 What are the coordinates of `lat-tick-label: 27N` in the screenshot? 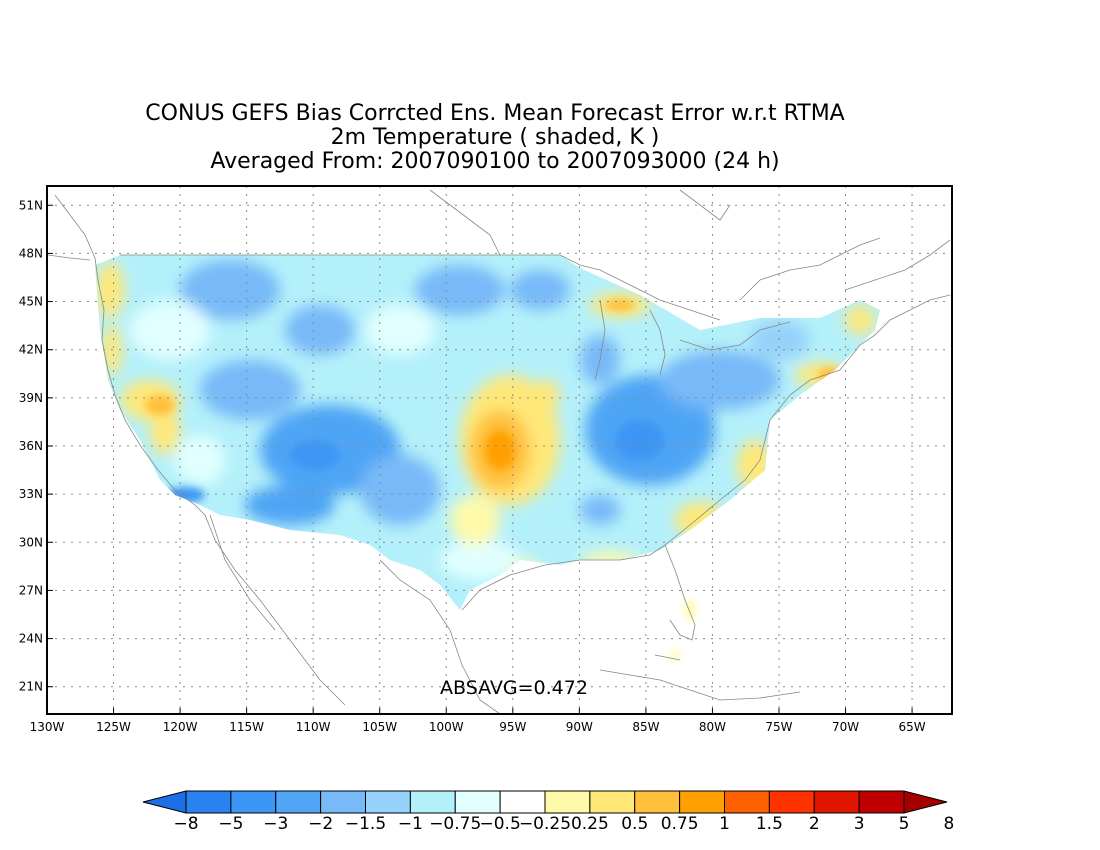 It's located at (31, 590).